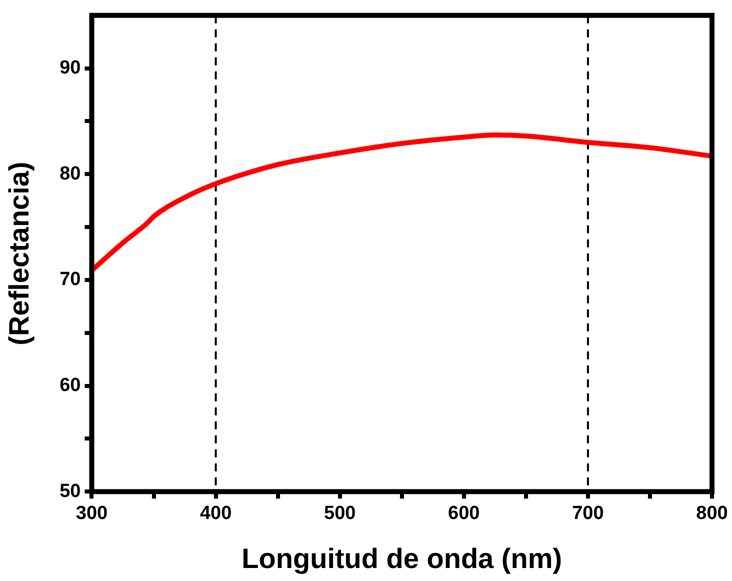 The height and width of the screenshot is (581, 732). Describe the element at coordinates (340, 513) in the screenshot. I see `x-tick-label: 500` at that location.